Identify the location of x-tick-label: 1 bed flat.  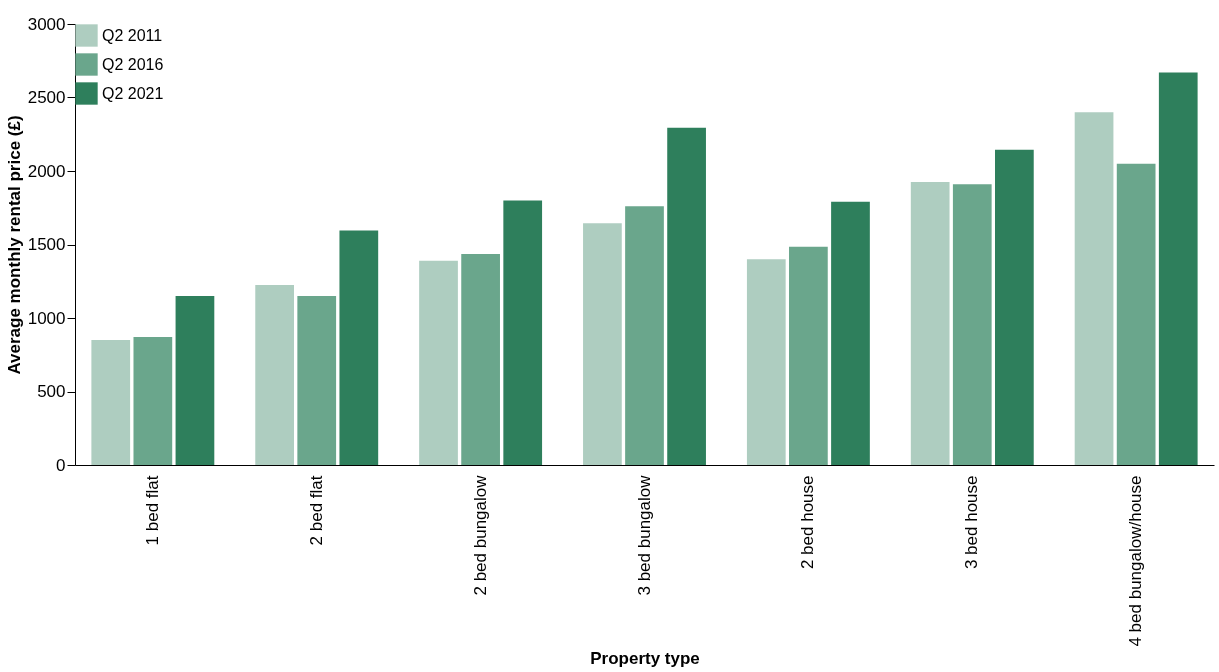
(152, 510).